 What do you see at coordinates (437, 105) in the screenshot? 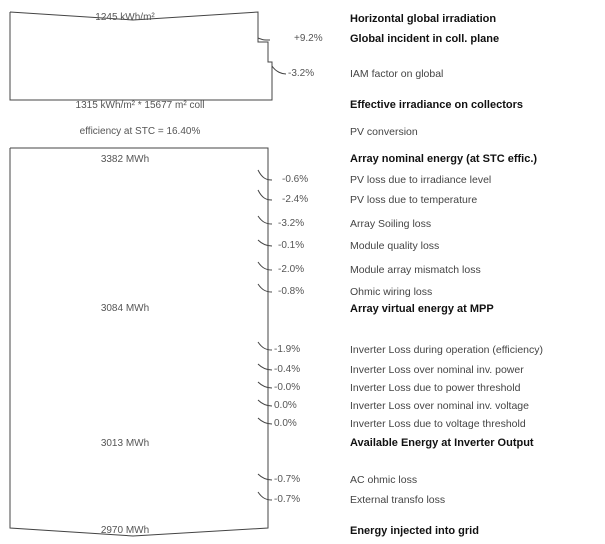
I see `stage-effective-label: Effective irradiance on collectors` at bounding box center [437, 105].